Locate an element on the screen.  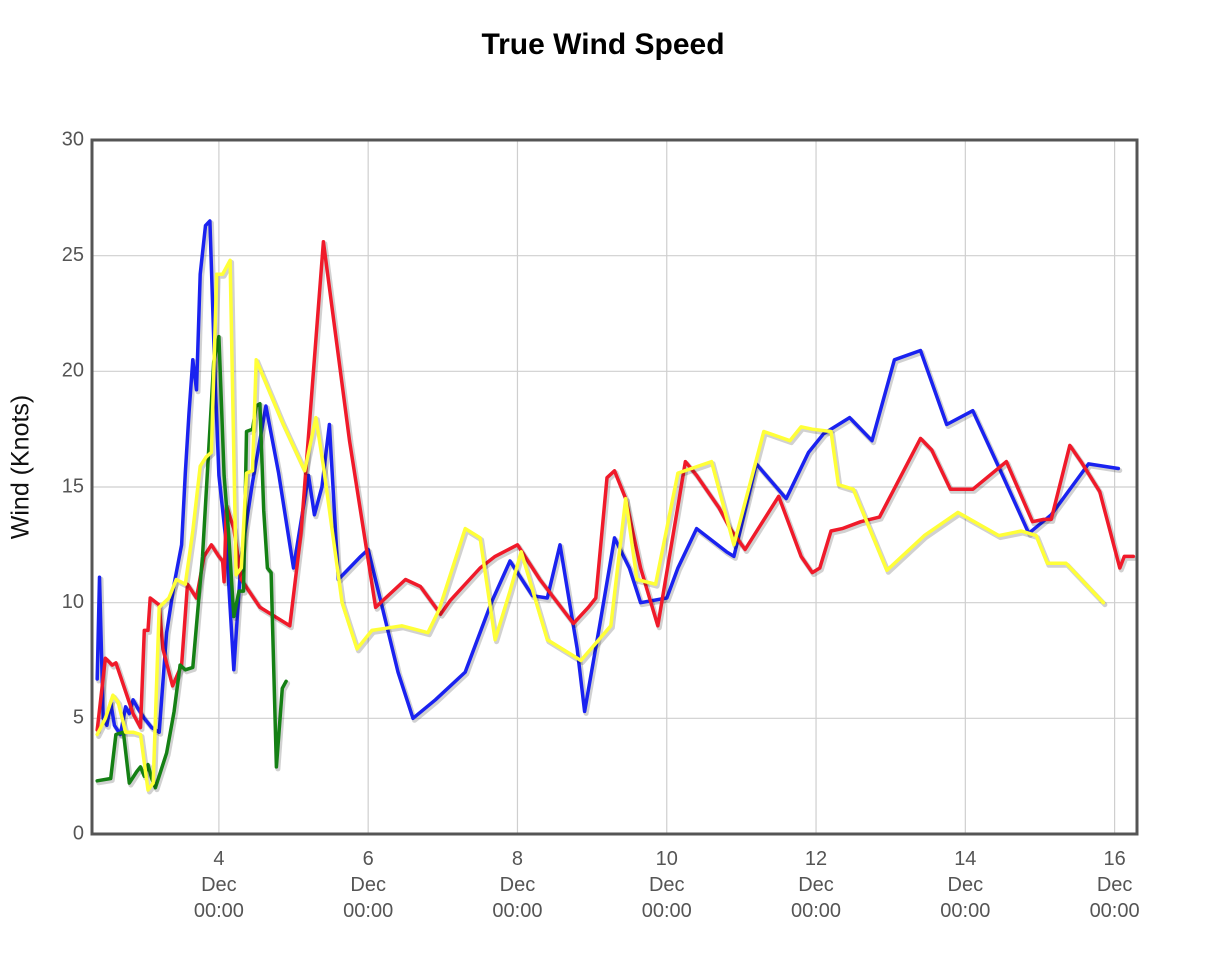
x-tick-label: 4 Dec 00:00 is located at coordinates (219, 885).